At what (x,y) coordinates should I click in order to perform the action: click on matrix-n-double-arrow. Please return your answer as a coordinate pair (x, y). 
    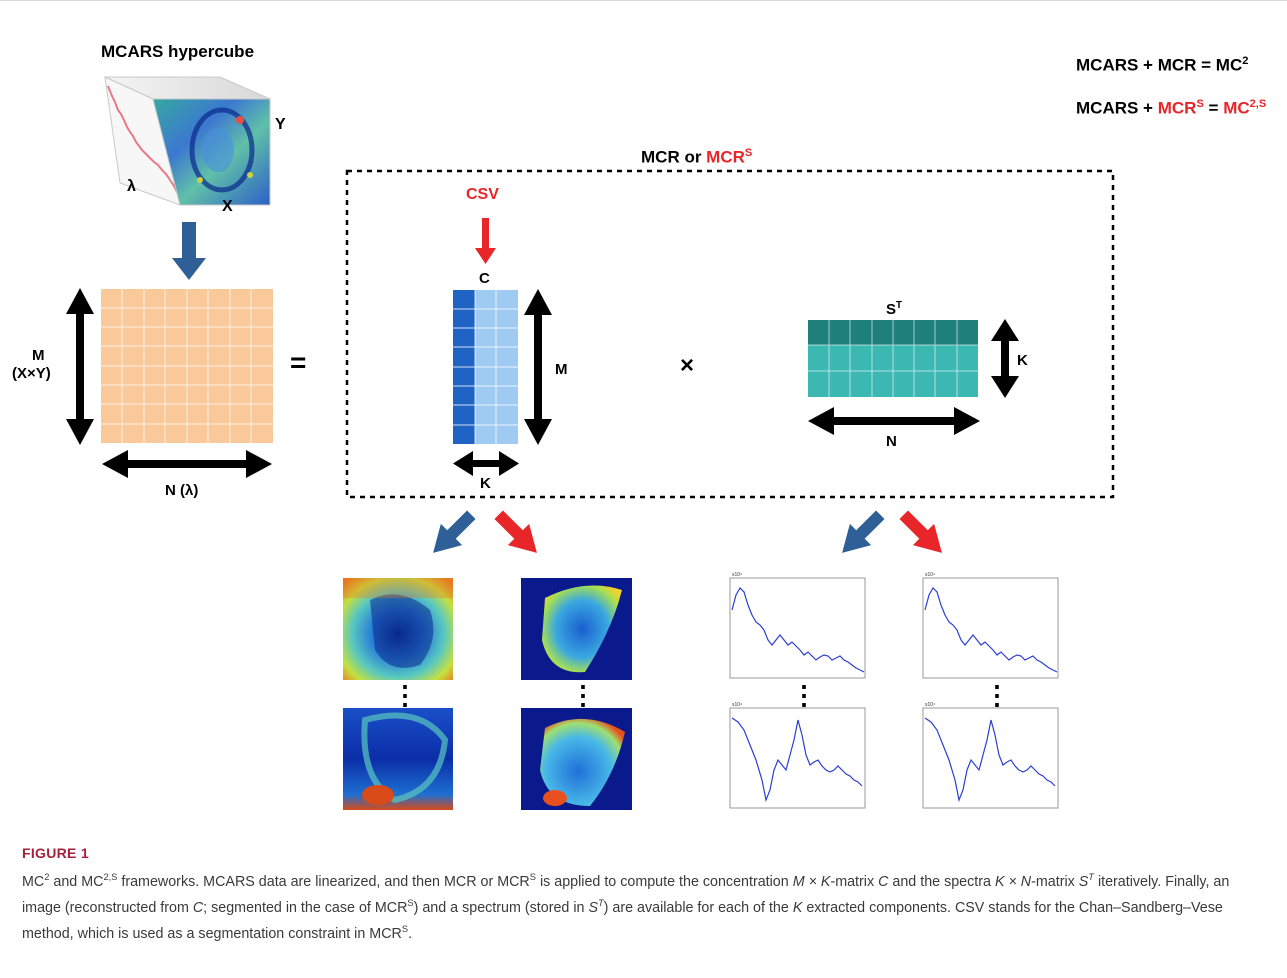
    Looking at the image, I should click on (187, 464).